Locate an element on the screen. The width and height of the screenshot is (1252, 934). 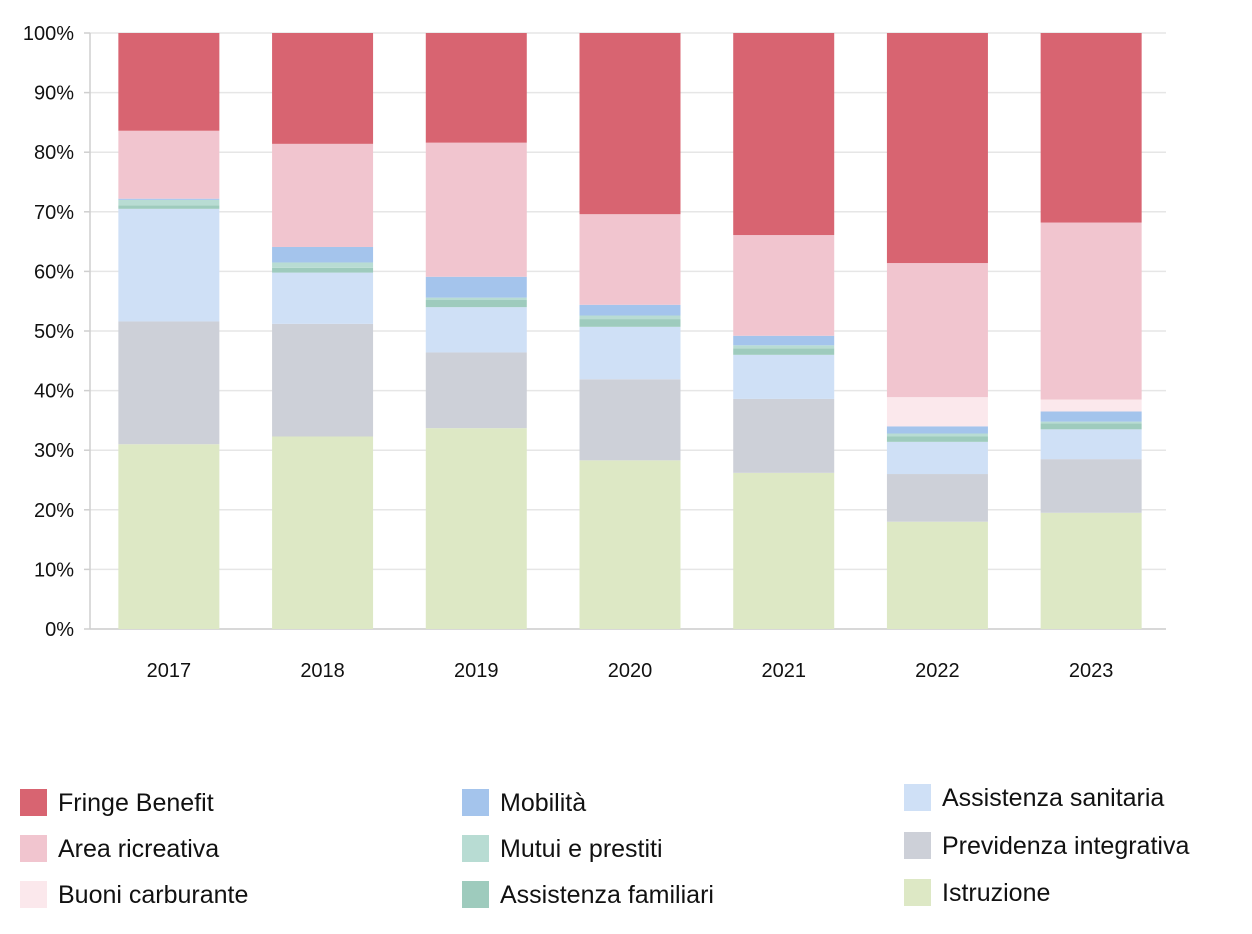
x-tick-label: 2020 is located at coordinates (630, 671).